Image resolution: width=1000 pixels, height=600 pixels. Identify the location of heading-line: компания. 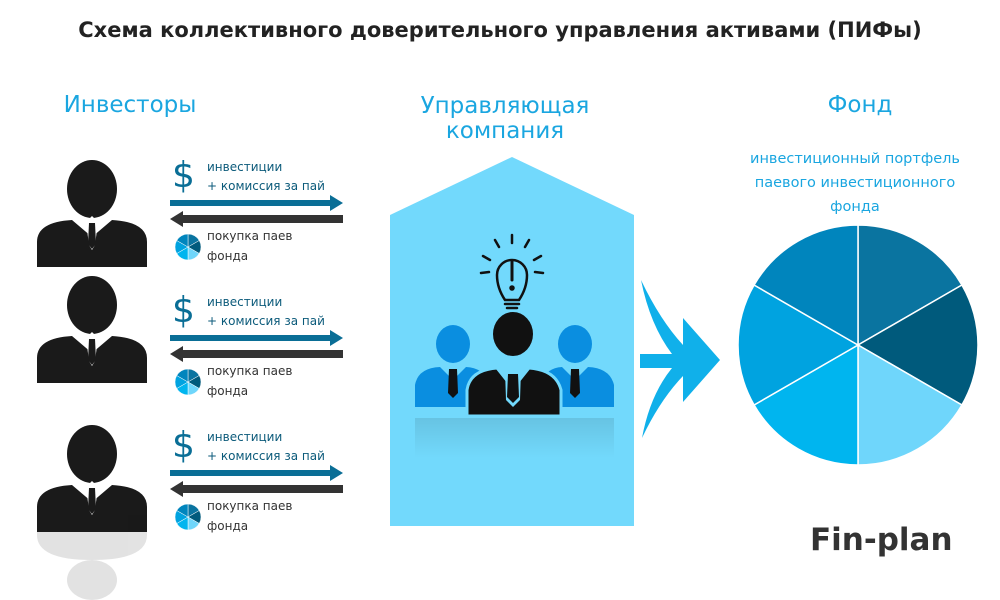
(505, 131).